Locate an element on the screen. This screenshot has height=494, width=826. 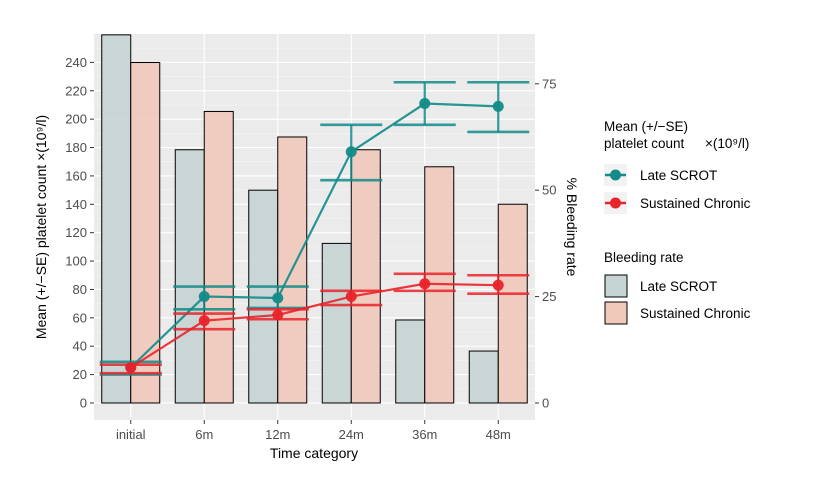
y-tick-label: 180 is located at coordinates (76, 147).